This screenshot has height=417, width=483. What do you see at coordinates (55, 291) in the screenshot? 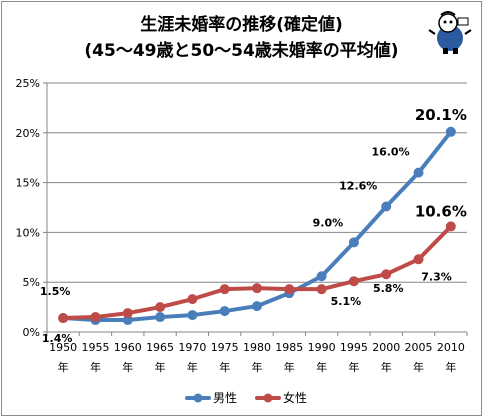
I see `data-label: 1.5%` at bounding box center [55, 291].